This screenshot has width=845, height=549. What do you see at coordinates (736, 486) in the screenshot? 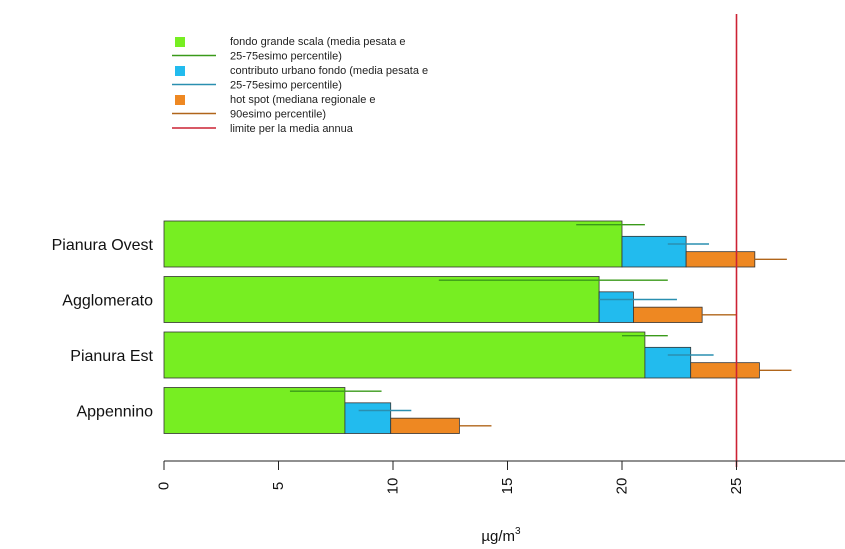
I see `x-tick-label-6: 25` at bounding box center [736, 486].